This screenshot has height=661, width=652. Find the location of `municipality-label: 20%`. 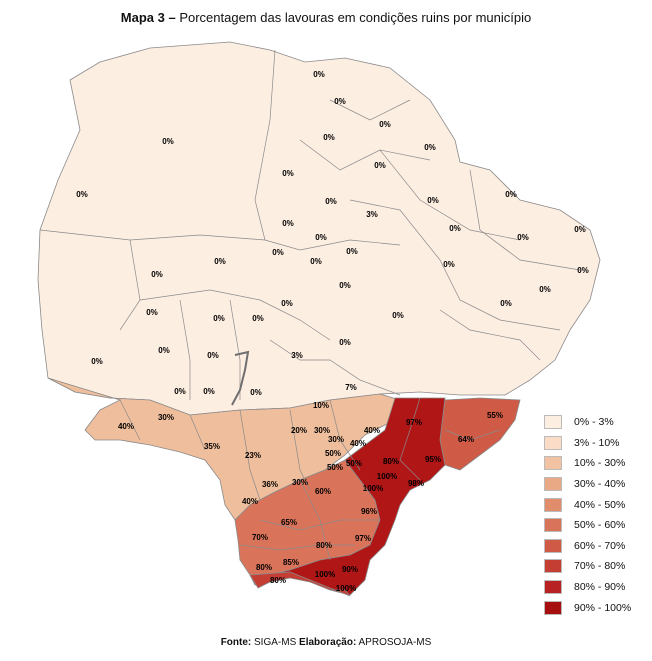

municipality-label: 20% is located at coordinates (299, 430).